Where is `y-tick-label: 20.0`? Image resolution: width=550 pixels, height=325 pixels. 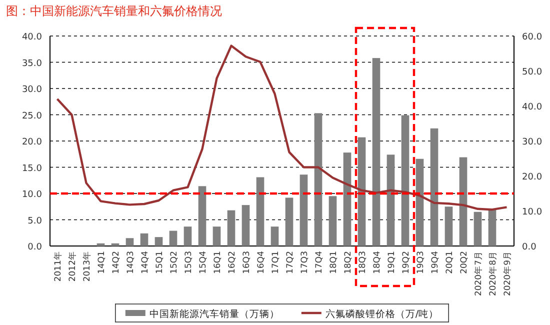 y-tick-label: 20.0 is located at coordinates (32, 143).